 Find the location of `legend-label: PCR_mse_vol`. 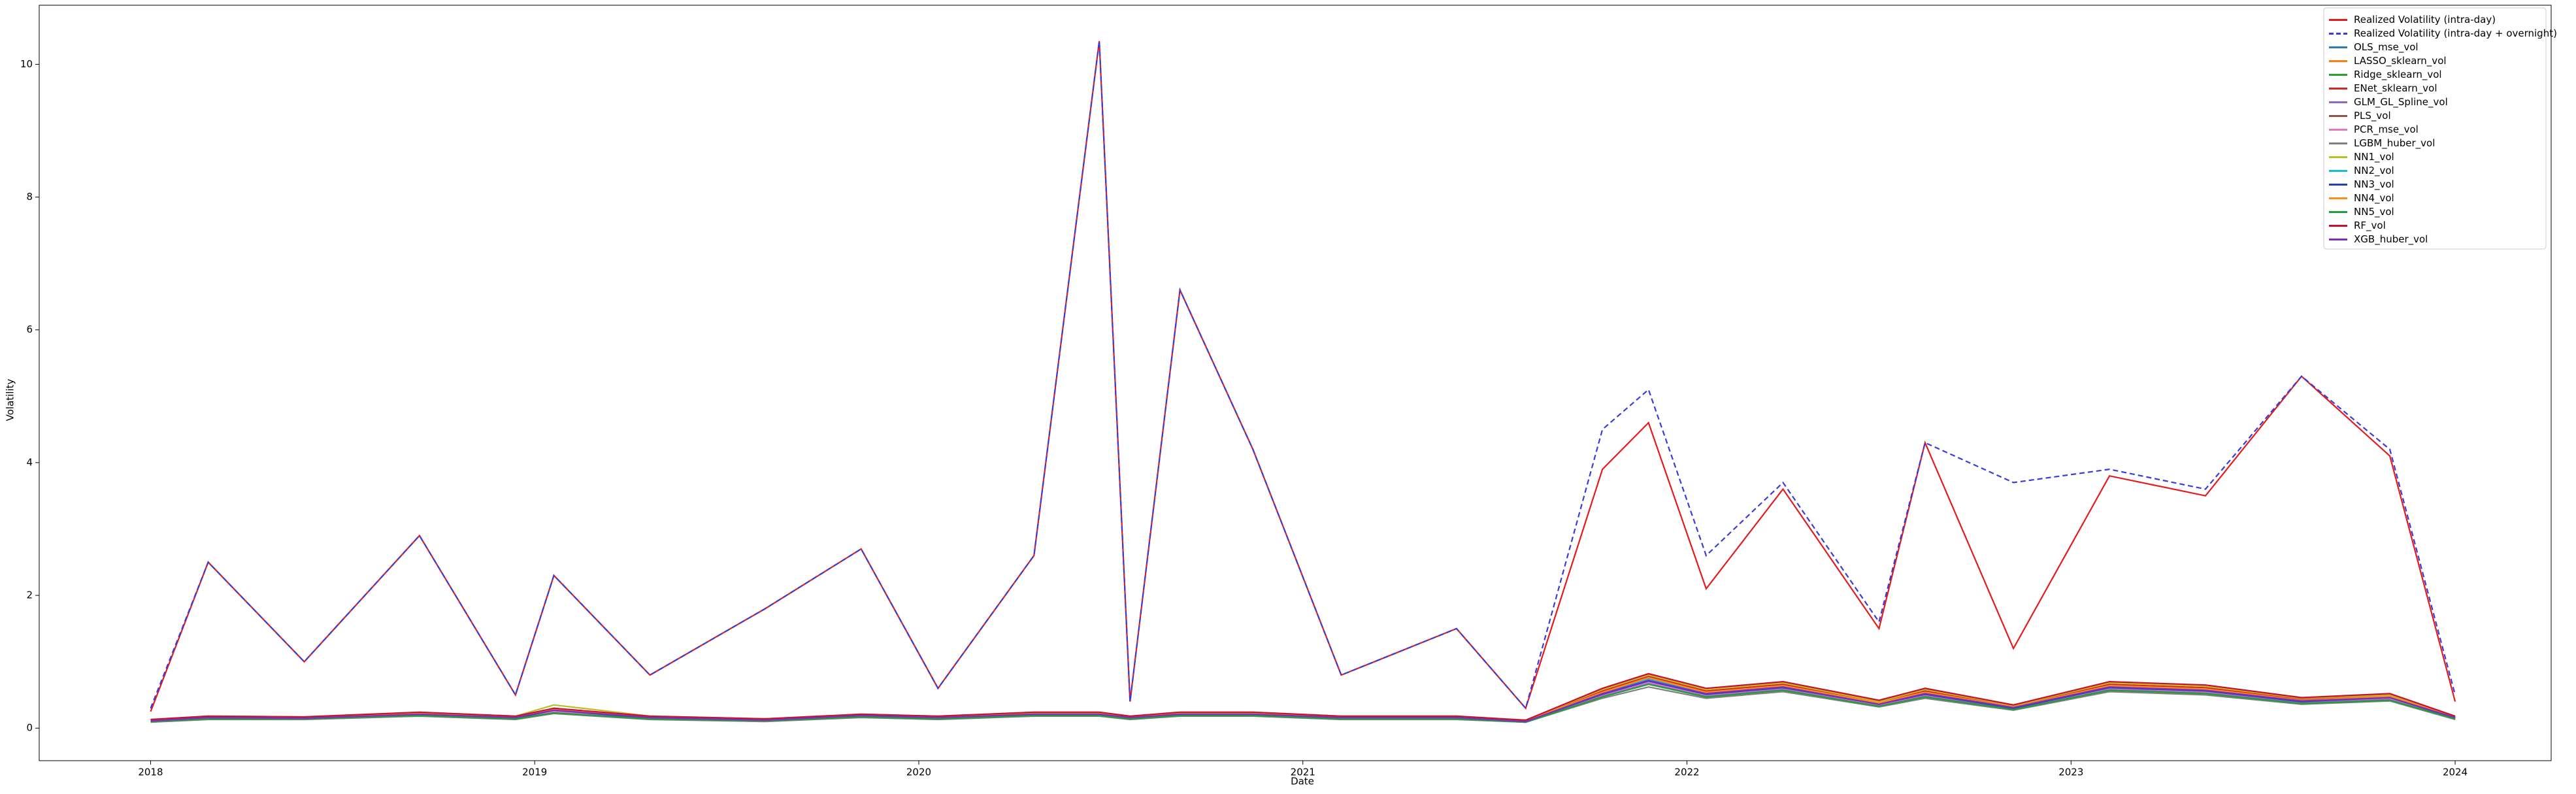

legend-label: PCR_mse_vol is located at coordinates (2386, 130).